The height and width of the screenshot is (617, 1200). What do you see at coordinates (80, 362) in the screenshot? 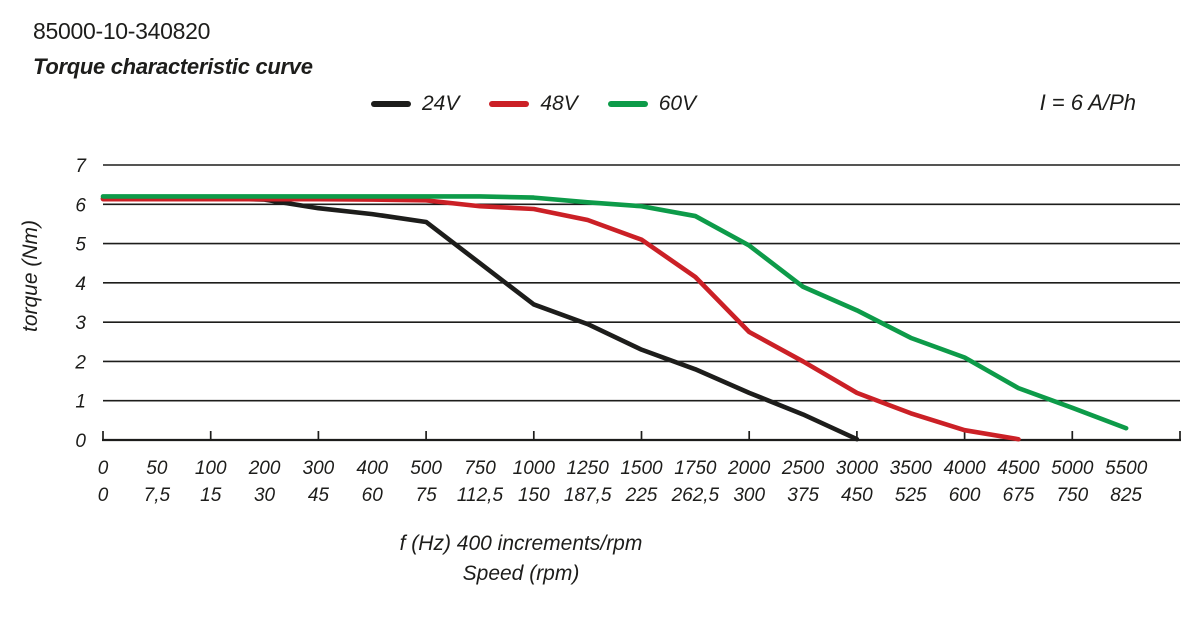
I see `y-tick-label-2: 2` at bounding box center [80, 362].